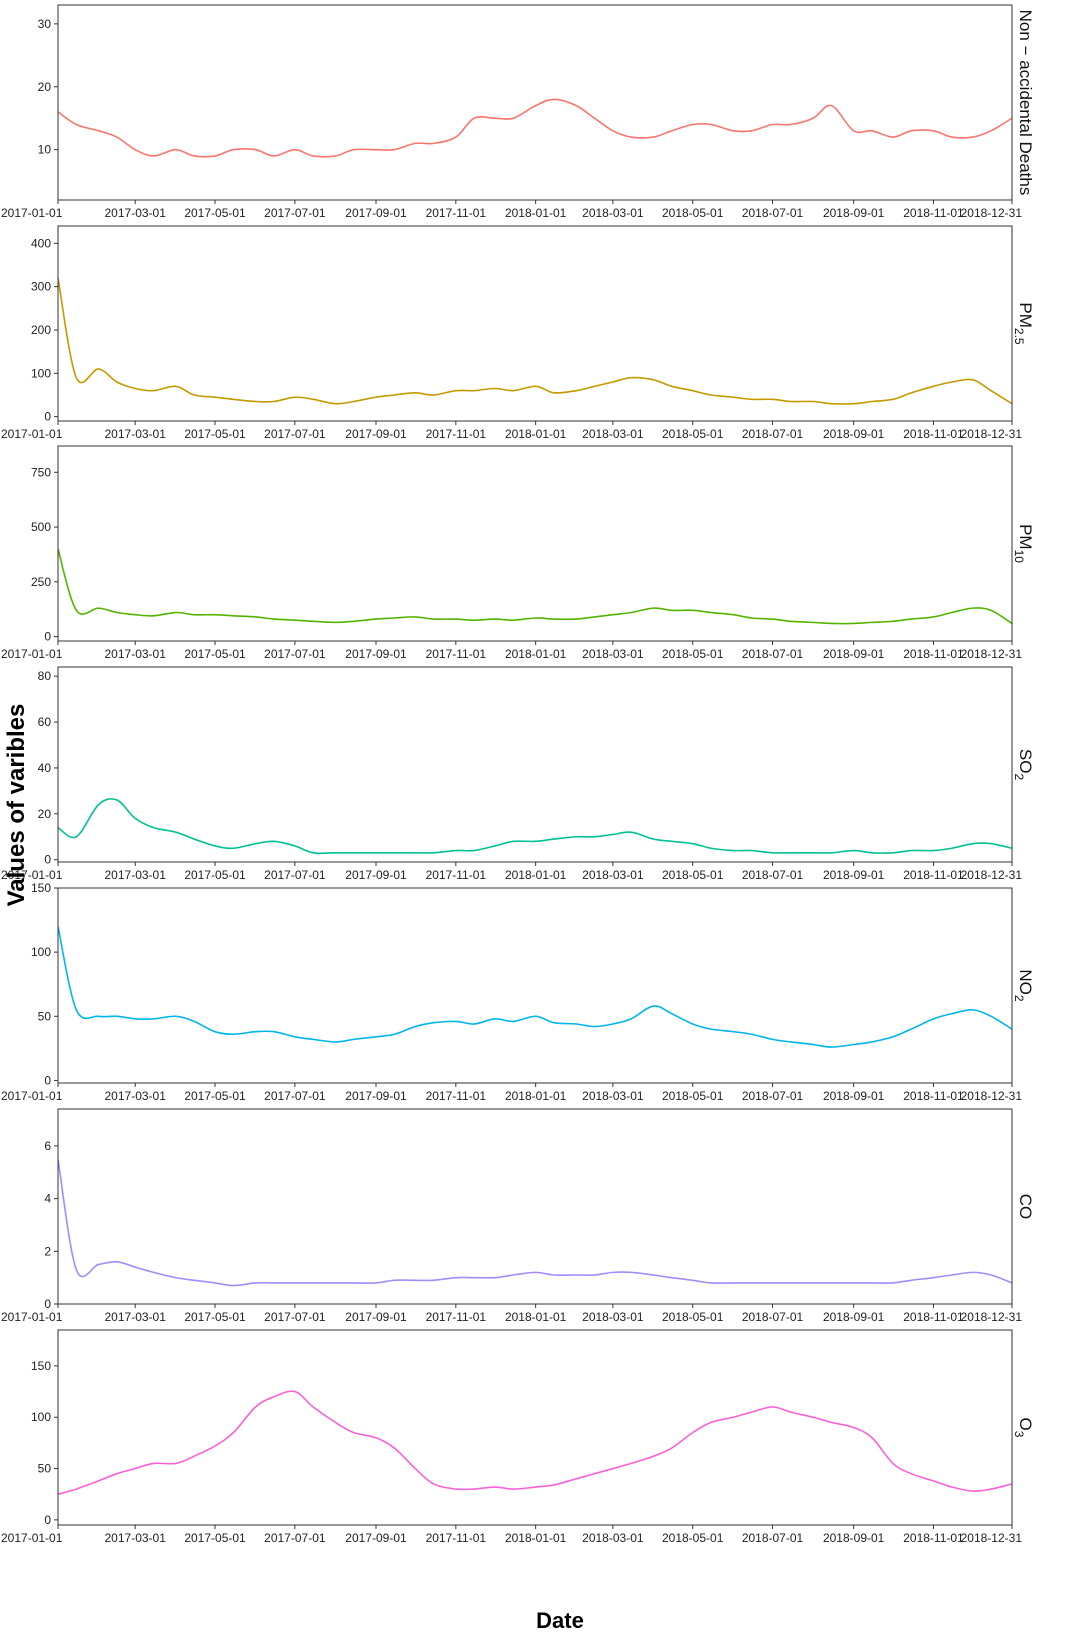 The height and width of the screenshot is (1637, 1085). I want to click on strip-label-base: NO, so click(1025, 982).